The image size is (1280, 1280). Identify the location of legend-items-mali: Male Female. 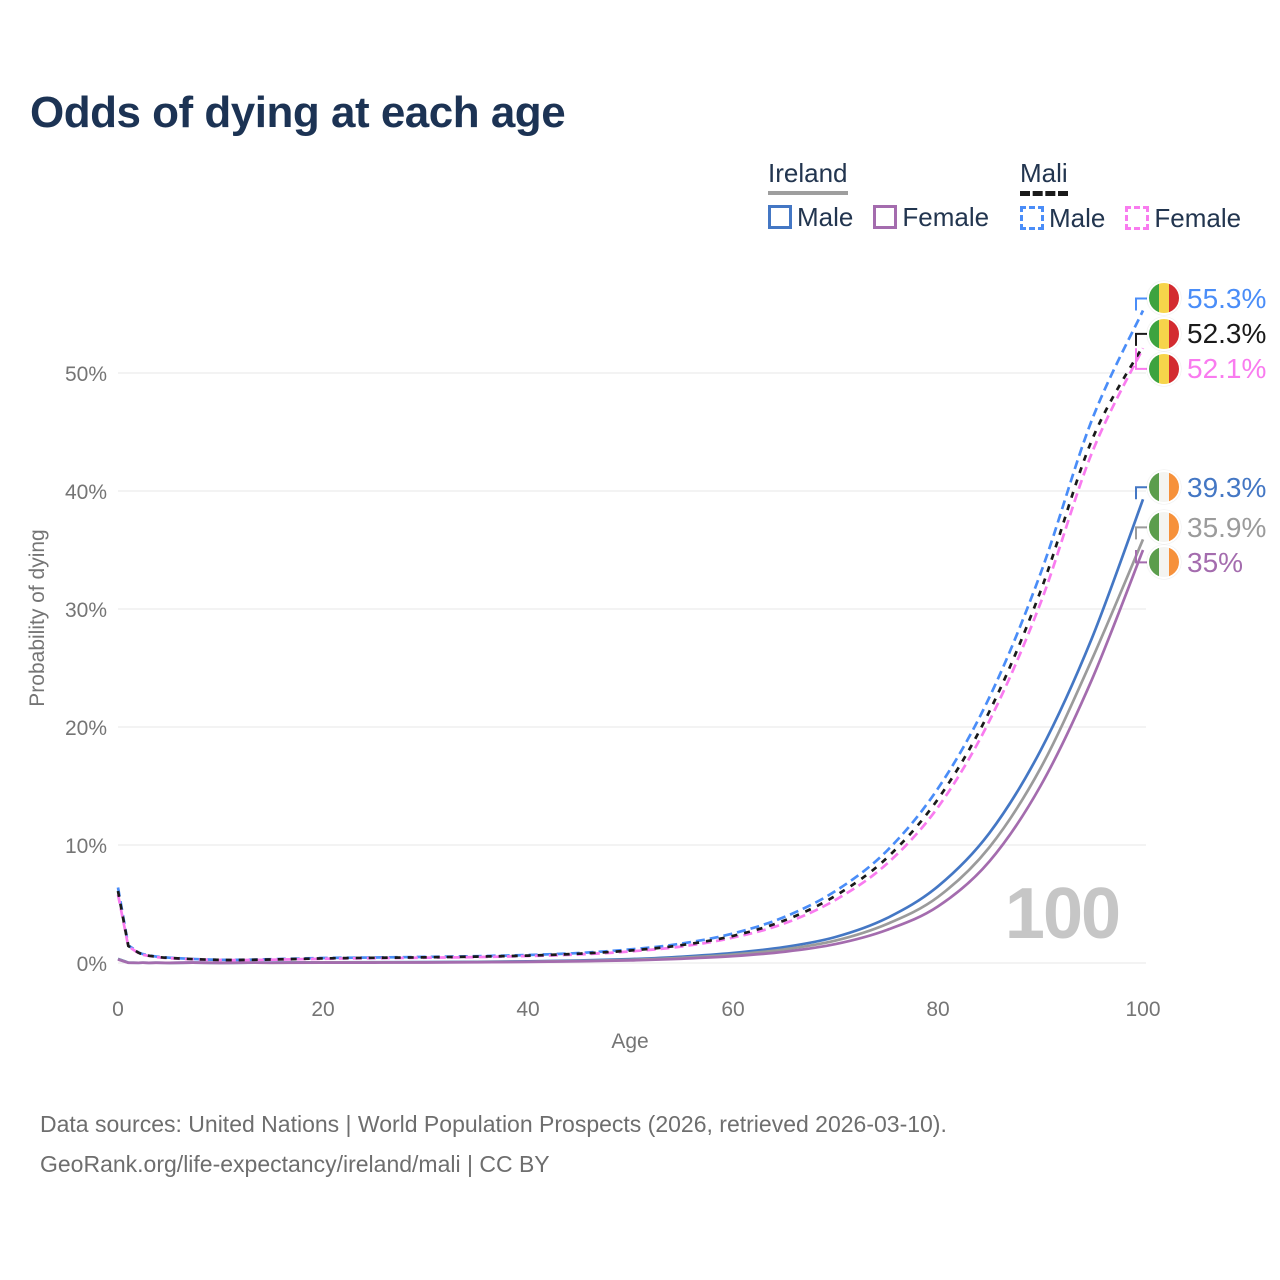
(1130, 218).